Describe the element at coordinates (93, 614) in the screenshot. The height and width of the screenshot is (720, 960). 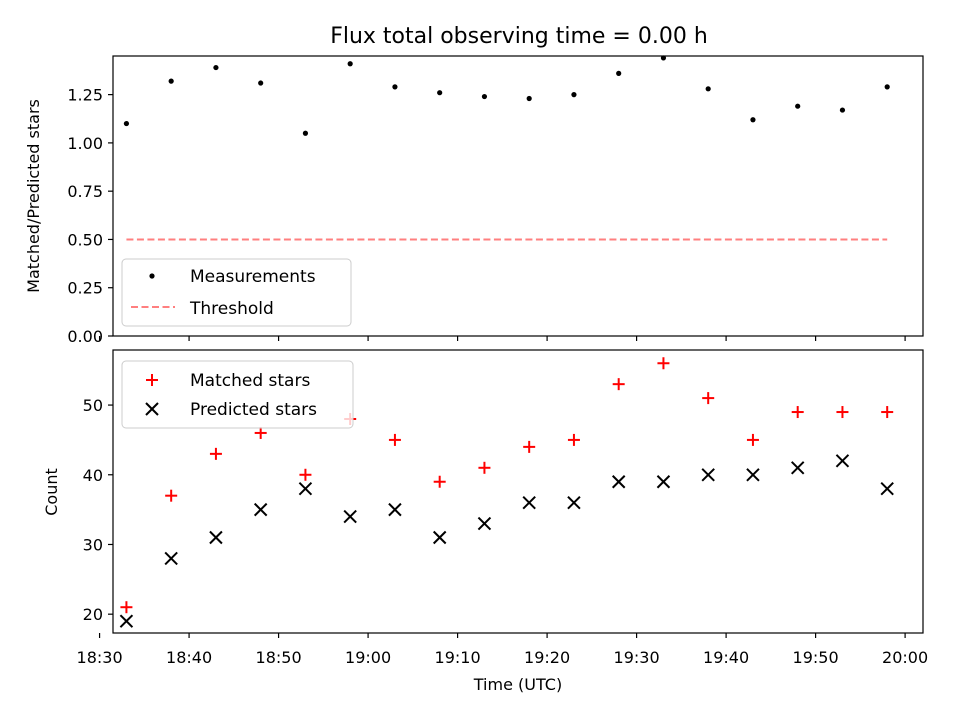
I see `bottom-y-tick-label: 20` at that location.